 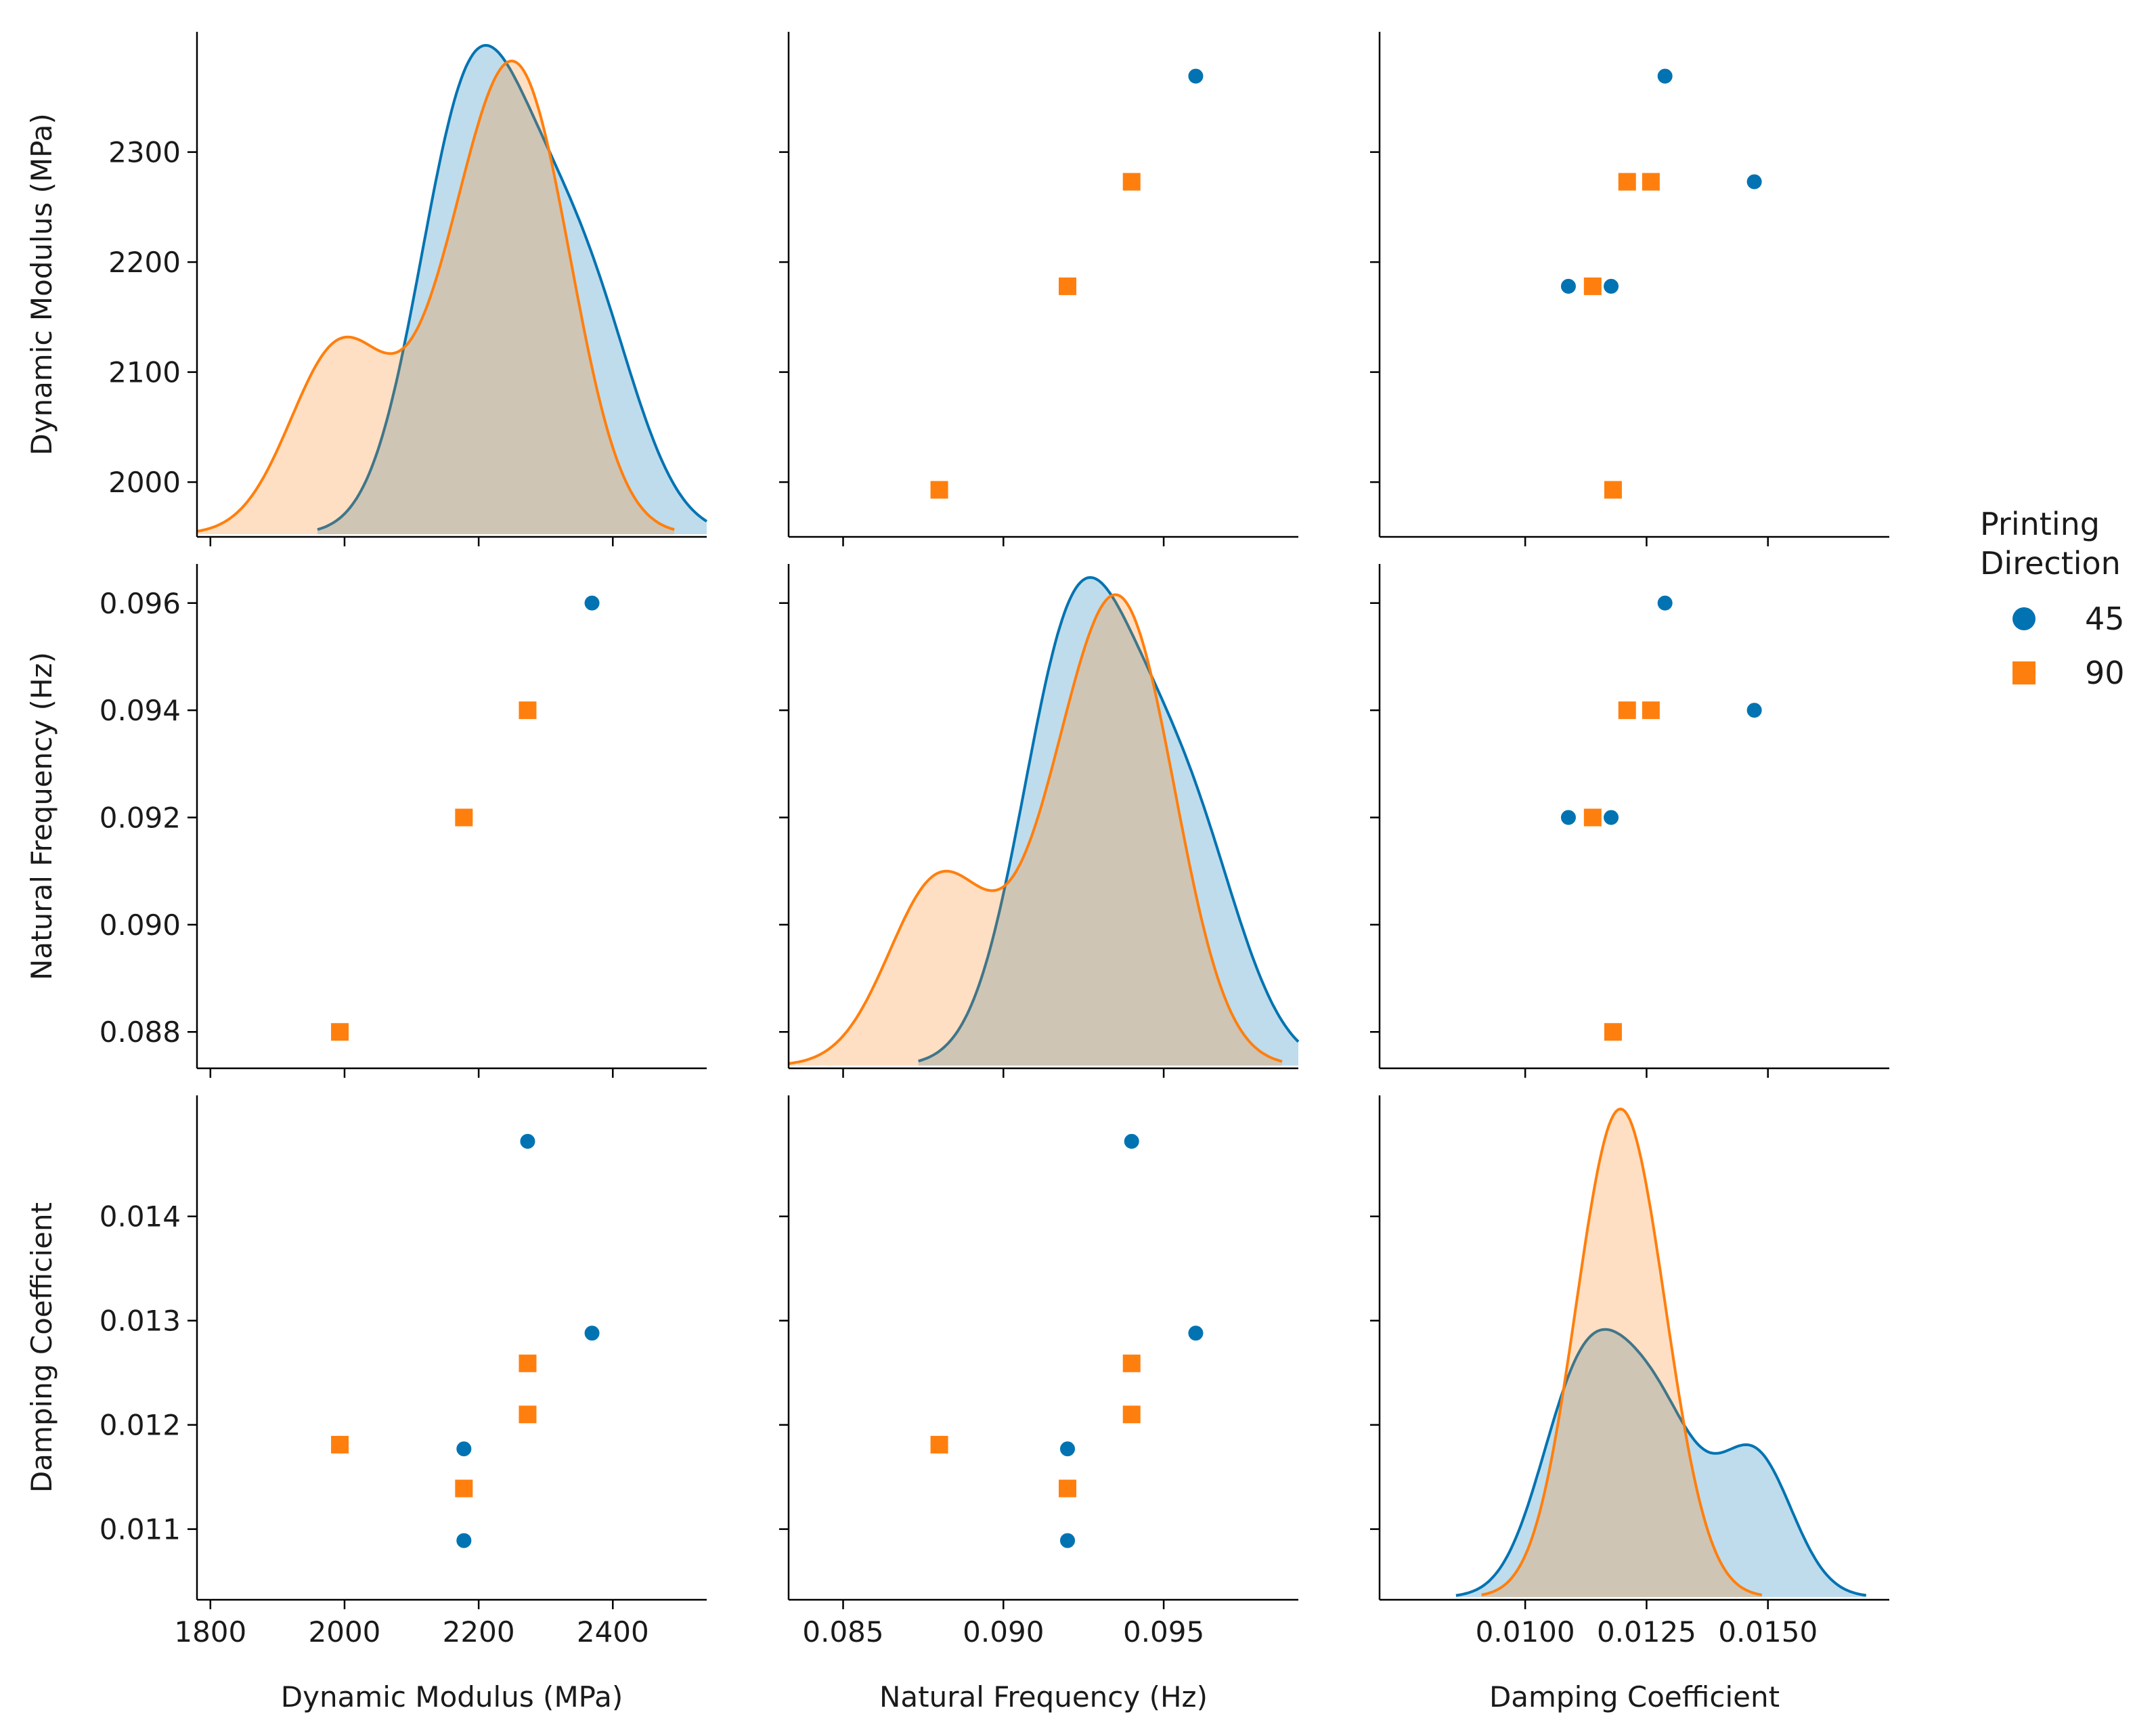 I want to click on legend-label-90: 90, so click(x=2105, y=673).